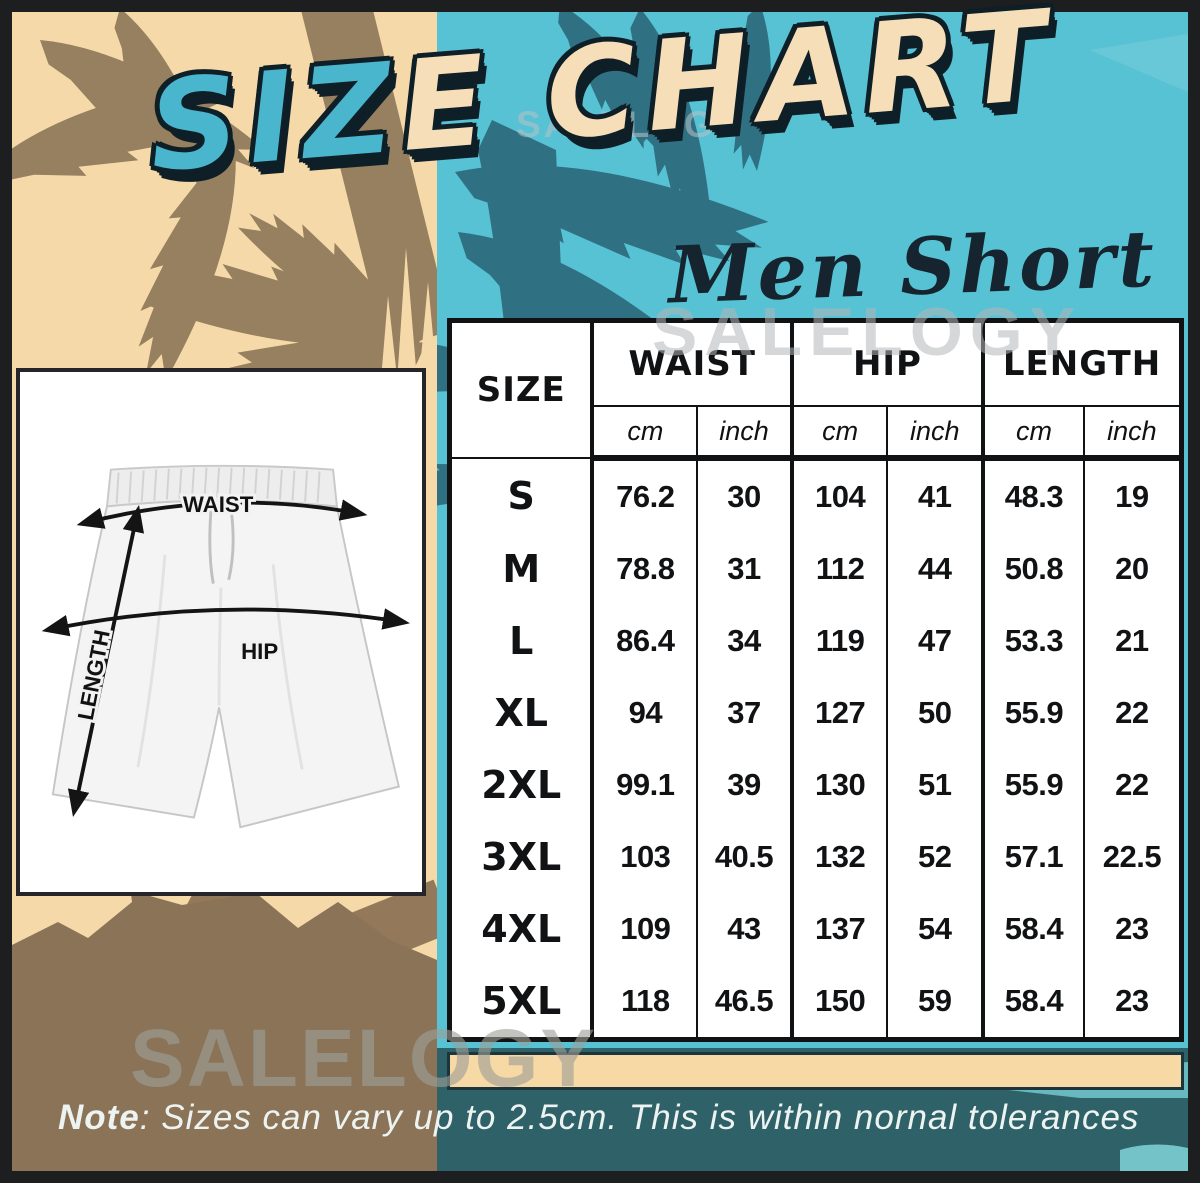 Image resolution: width=1200 pixels, height=1183 pixels. Describe the element at coordinates (409, 308) in the screenshot. I see `grass-spikes` at that location.